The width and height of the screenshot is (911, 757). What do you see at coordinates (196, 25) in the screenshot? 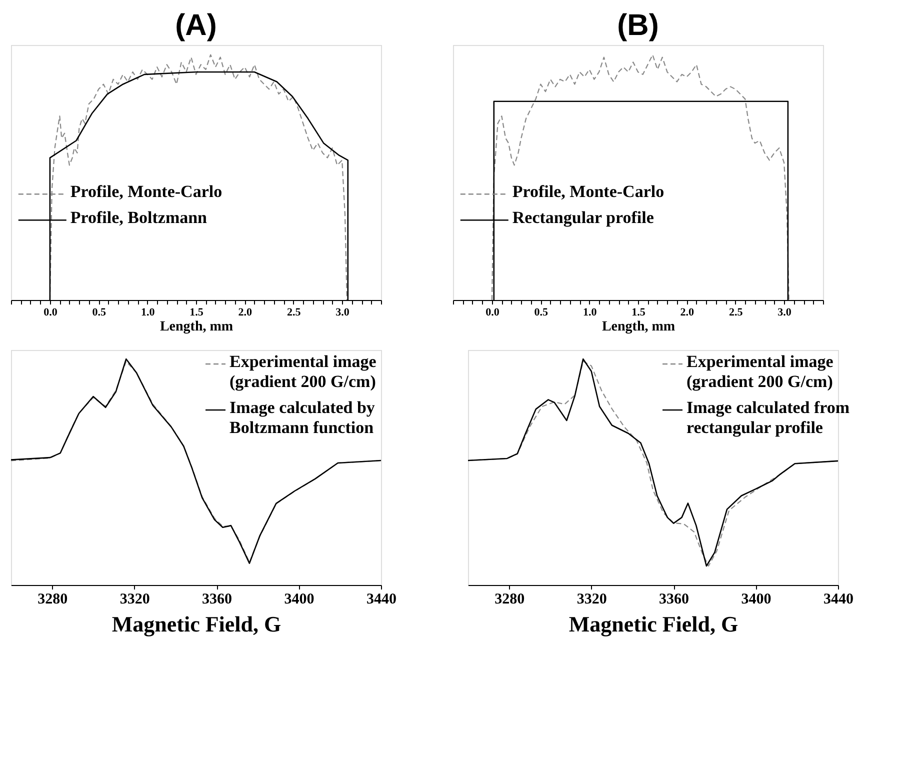
I see `chart-title: (A)` at bounding box center [196, 25].